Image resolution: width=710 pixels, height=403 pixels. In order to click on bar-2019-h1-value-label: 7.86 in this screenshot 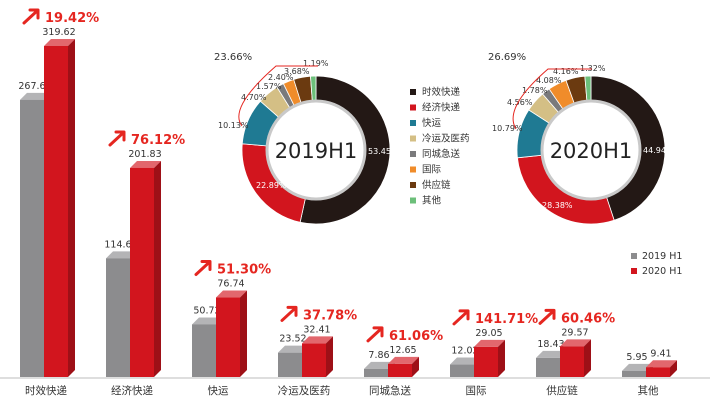, I will do `click(378, 355)`.